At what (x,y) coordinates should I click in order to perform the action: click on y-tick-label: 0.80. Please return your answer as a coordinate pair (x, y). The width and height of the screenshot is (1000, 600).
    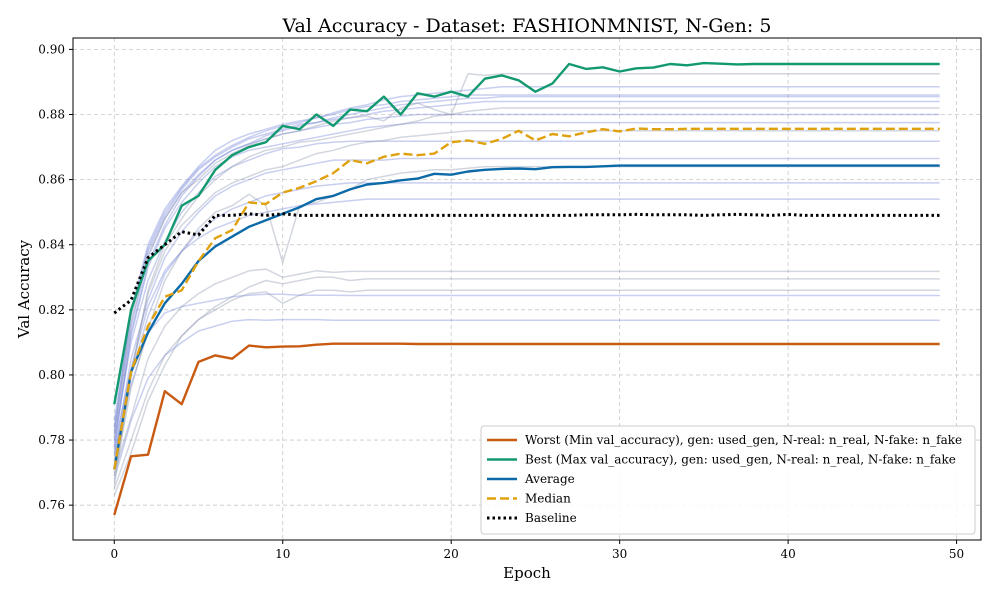
    Looking at the image, I should click on (51, 375).